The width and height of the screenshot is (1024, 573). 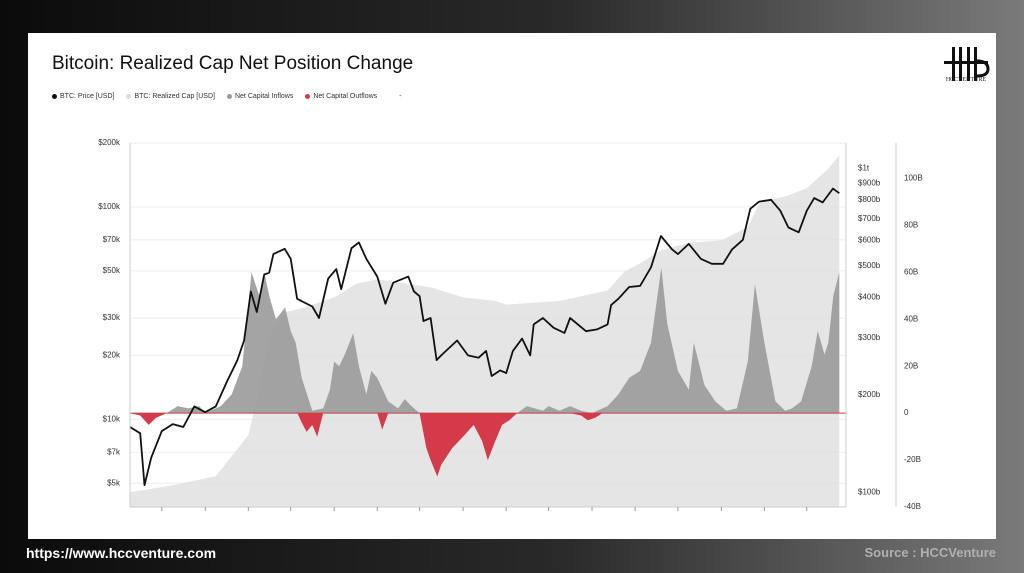 What do you see at coordinates (869, 183) in the screenshot?
I see `cap-tick-label-8: $900b` at bounding box center [869, 183].